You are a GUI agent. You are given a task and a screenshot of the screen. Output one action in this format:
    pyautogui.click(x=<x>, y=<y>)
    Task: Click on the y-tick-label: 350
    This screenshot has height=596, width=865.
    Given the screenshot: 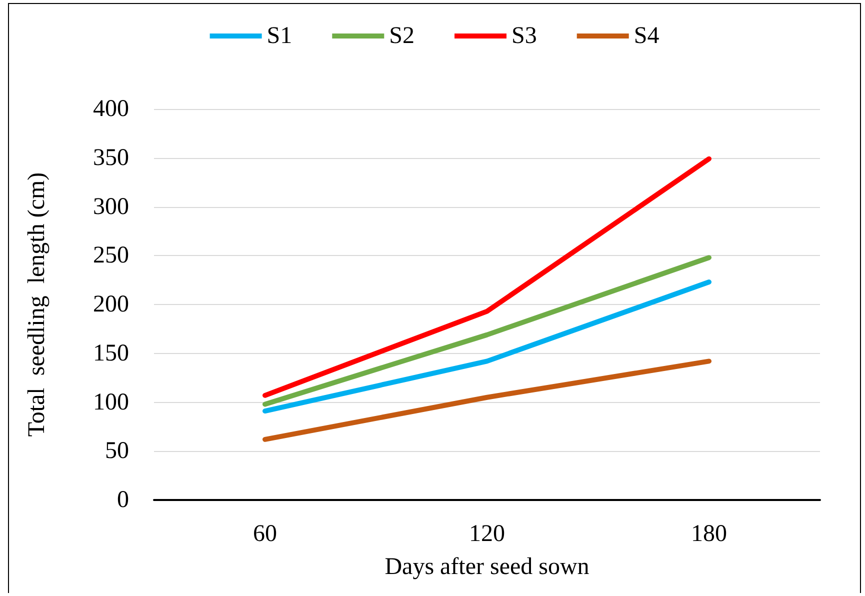 What is the action you would take?
    pyautogui.click(x=111, y=157)
    